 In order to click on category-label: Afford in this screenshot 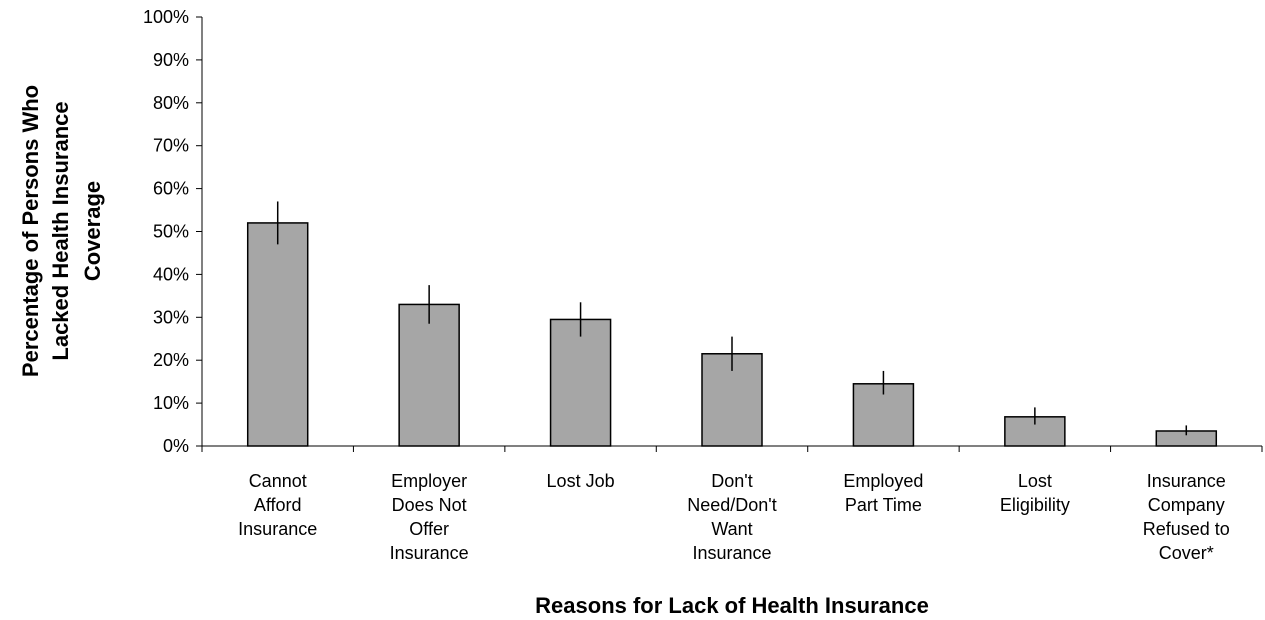, I will do `click(278, 505)`.